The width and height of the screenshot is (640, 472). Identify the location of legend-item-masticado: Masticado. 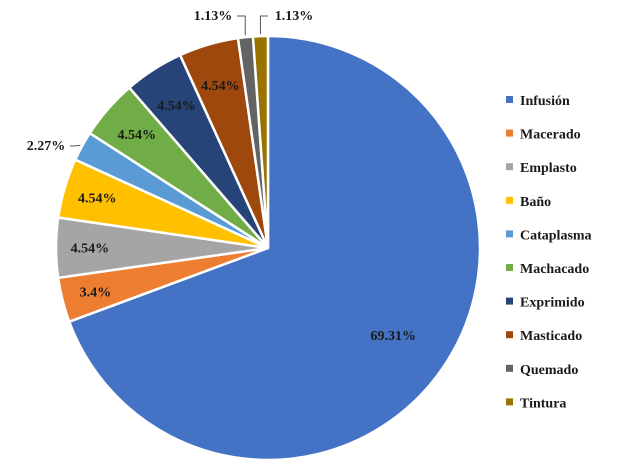
(544, 336).